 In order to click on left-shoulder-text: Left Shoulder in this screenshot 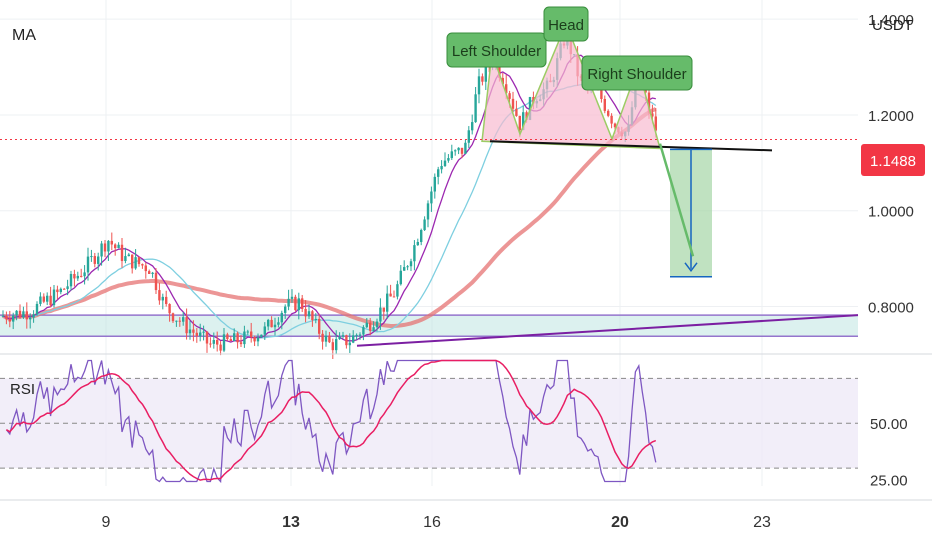, I will do `click(496, 51)`.